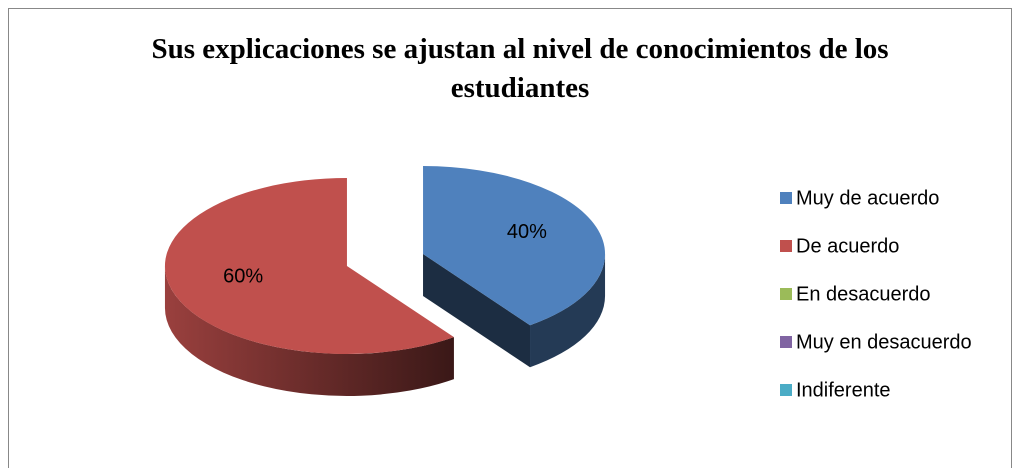 Image resolution: width=1018 pixels, height=468 pixels. What do you see at coordinates (867, 198) in the screenshot?
I see `legend-label: Muy de acuerdo` at bounding box center [867, 198].